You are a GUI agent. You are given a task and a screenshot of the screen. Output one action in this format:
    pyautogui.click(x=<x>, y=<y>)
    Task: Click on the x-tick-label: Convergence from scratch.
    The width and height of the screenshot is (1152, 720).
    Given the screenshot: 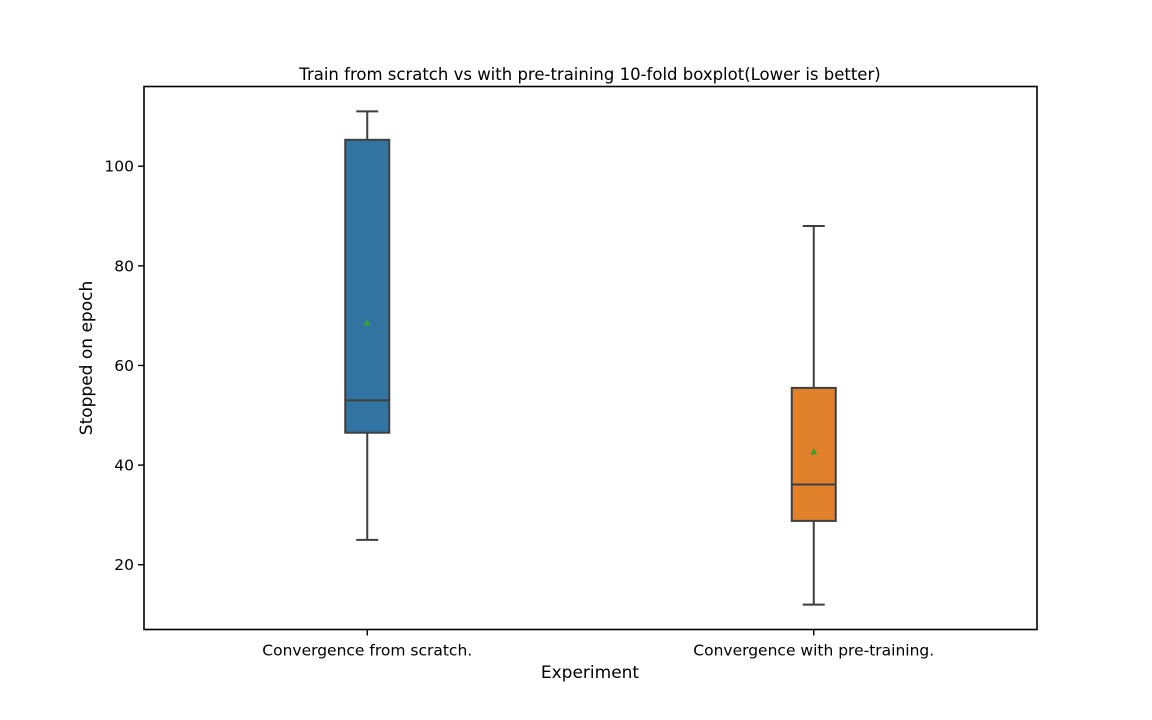 What is the action you would take?
    pyautogui.click(x=367, y=651)
    